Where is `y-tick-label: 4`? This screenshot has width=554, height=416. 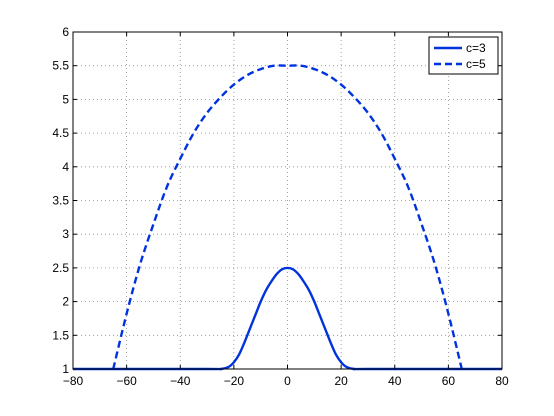
y-tick-label: 4 is located at coordinates (65, 167).